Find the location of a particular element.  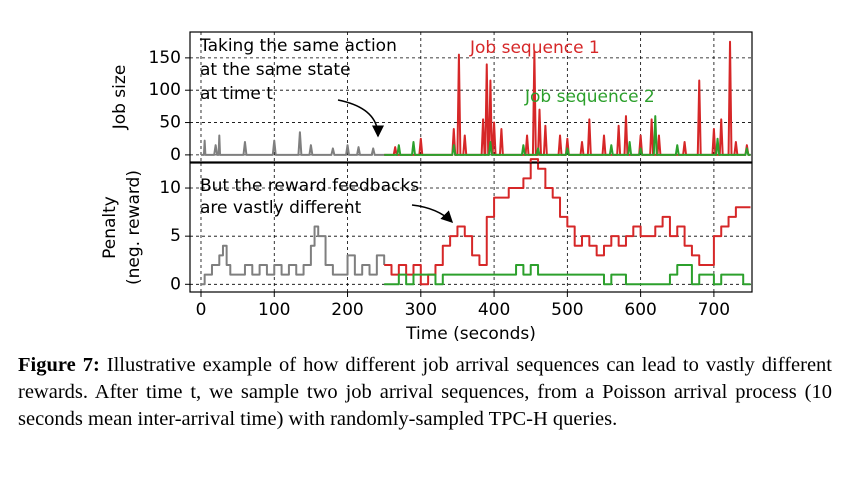

x-tick-label: 300 is located at coordinates (421, 310).